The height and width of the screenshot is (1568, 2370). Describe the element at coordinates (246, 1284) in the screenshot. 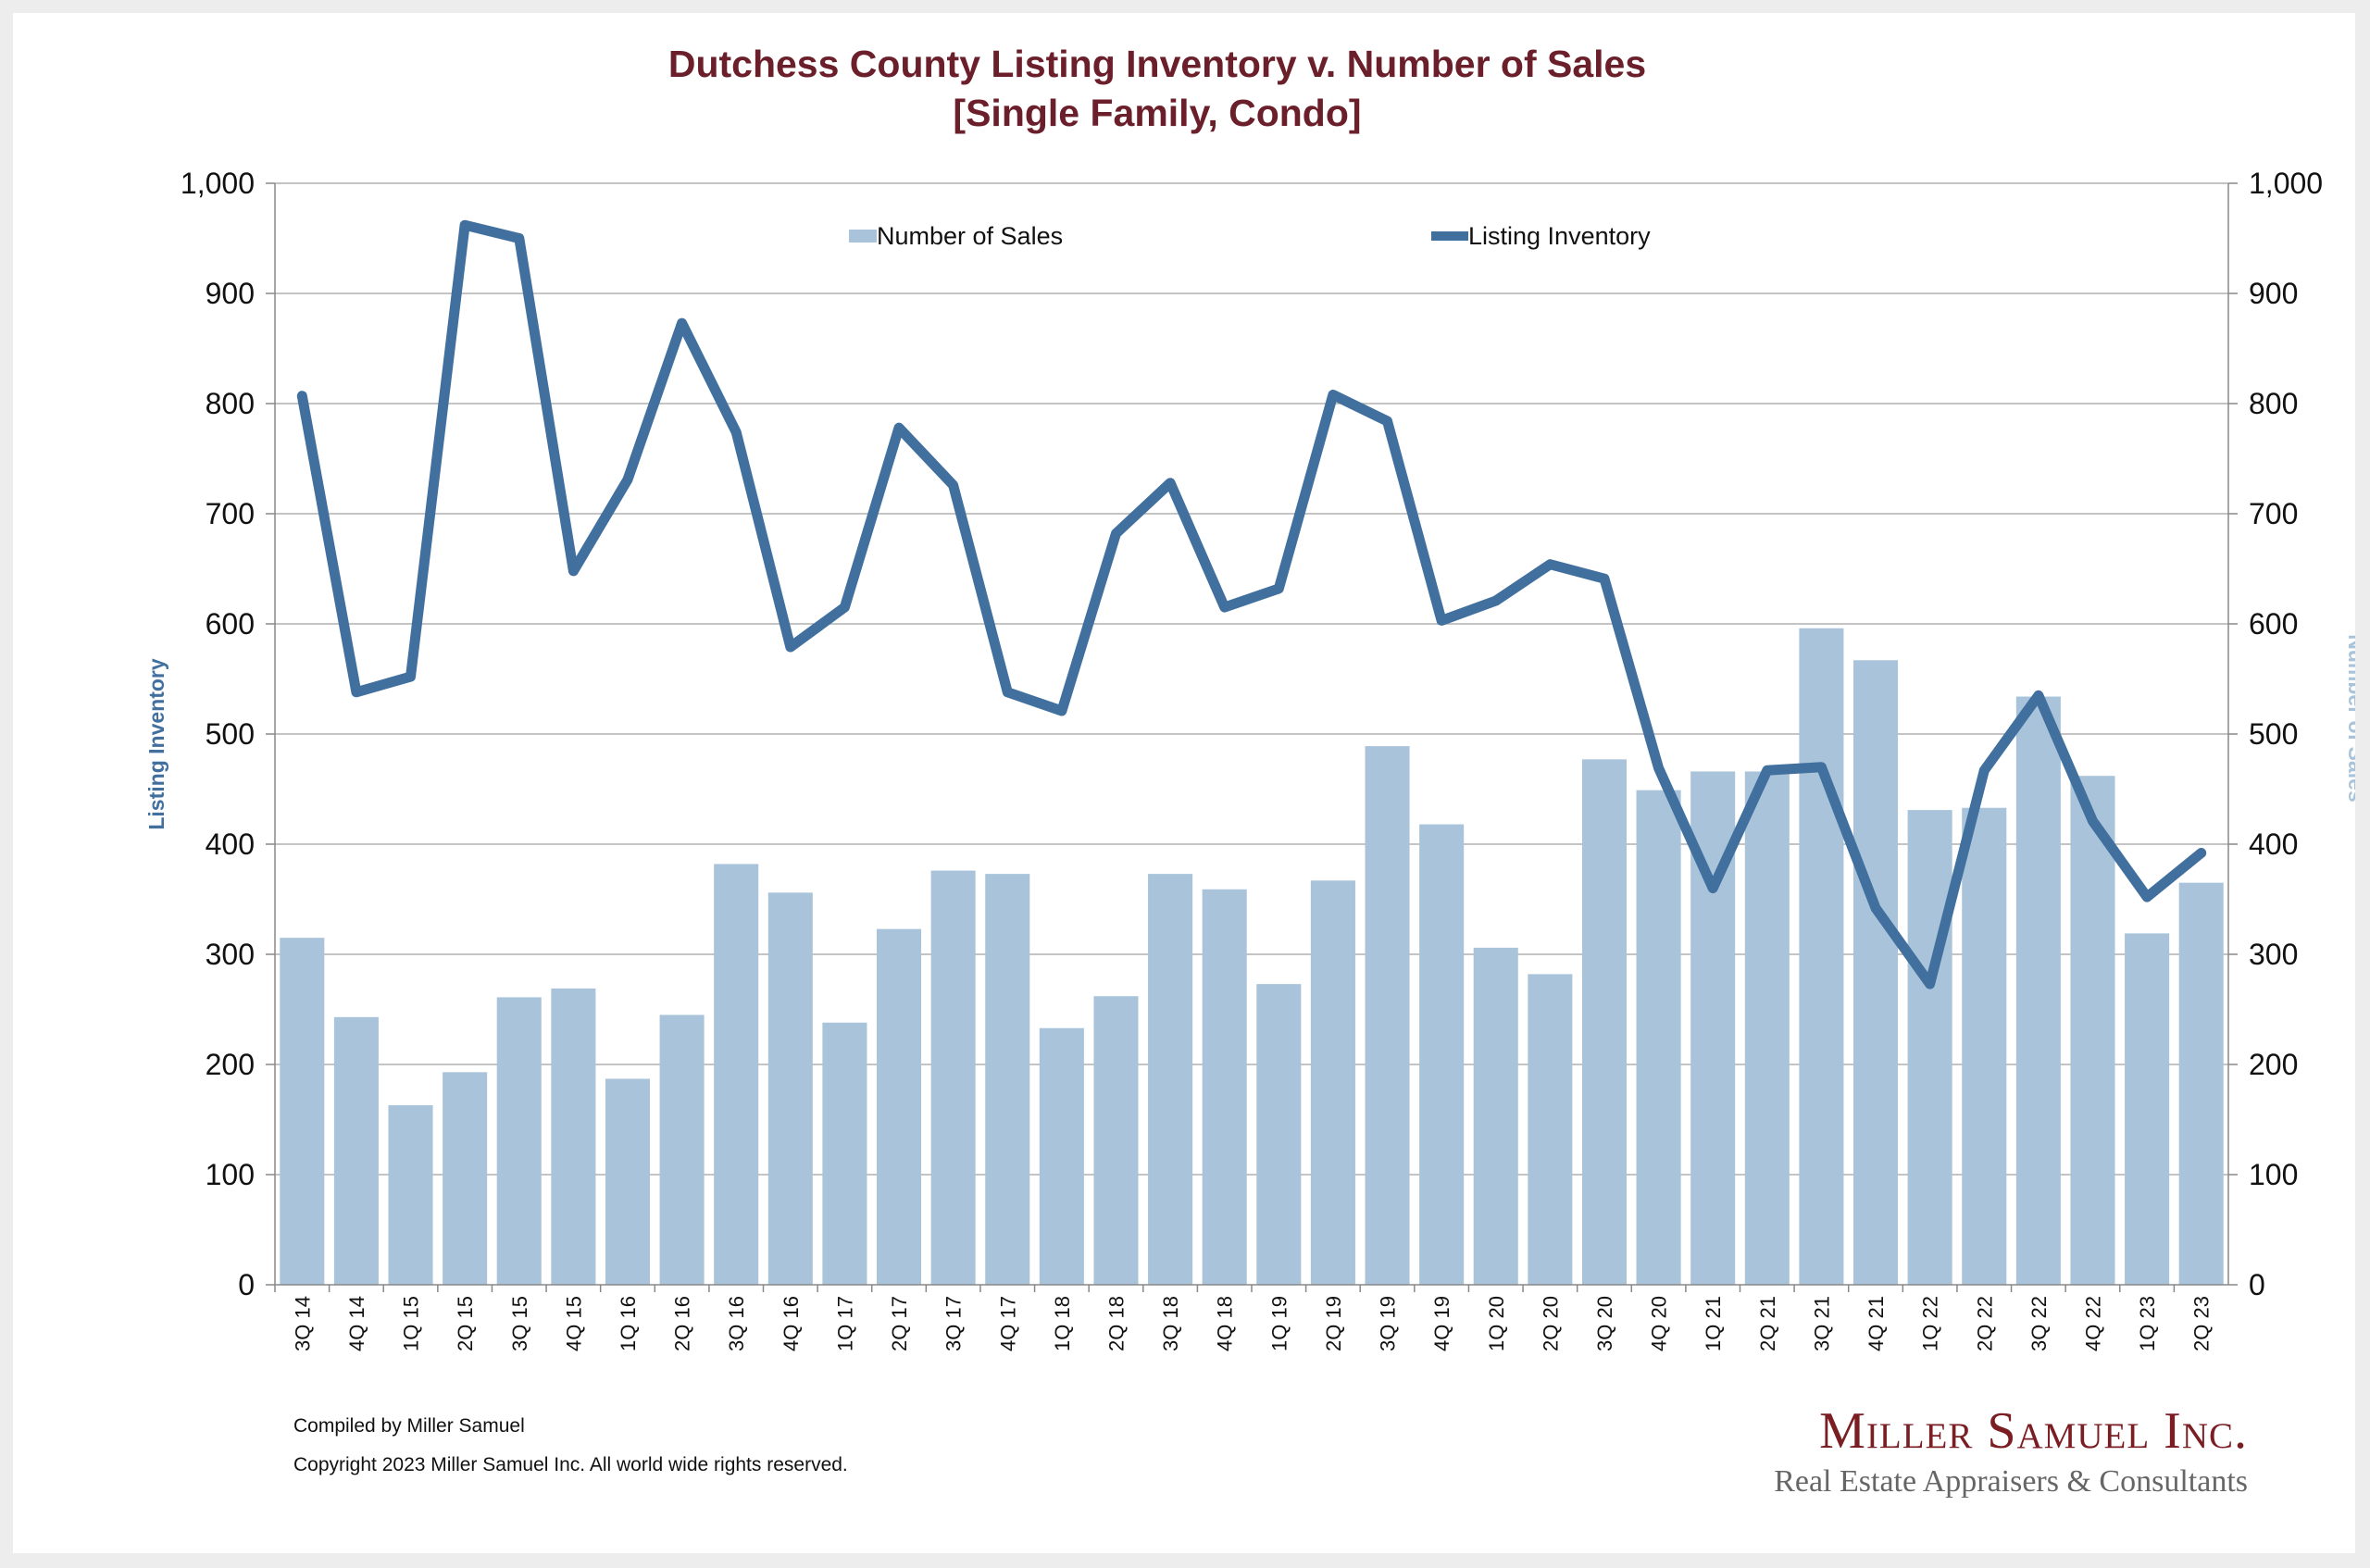

I see `y-tick-label-left: 0` at that location.